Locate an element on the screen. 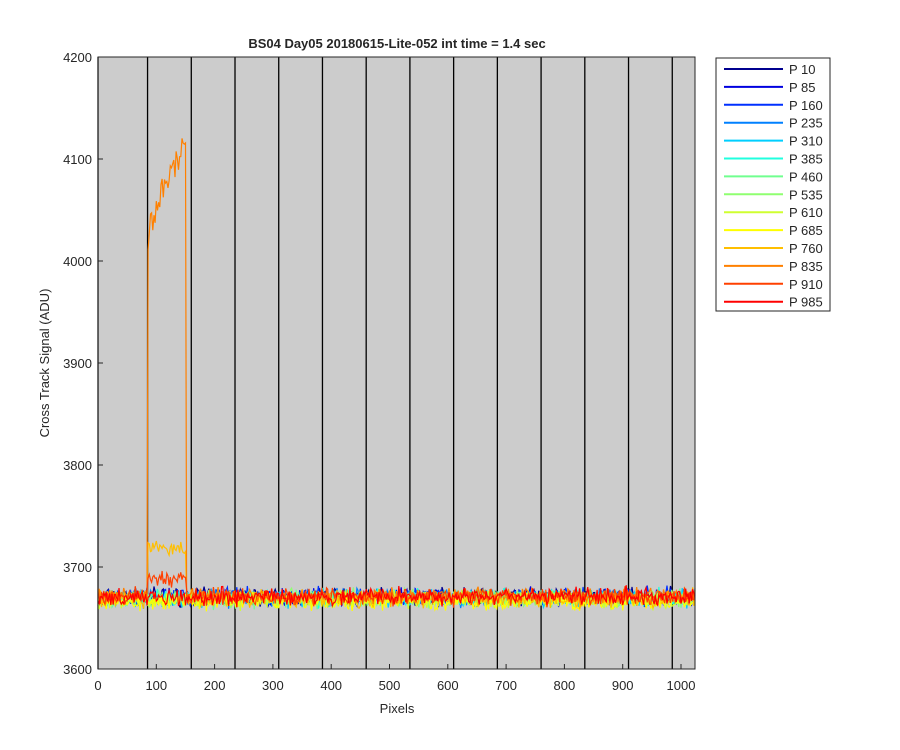 The width and height of the screenshot is (900, 750). x-tick-label: 300 is located at coordinates (273, 685).